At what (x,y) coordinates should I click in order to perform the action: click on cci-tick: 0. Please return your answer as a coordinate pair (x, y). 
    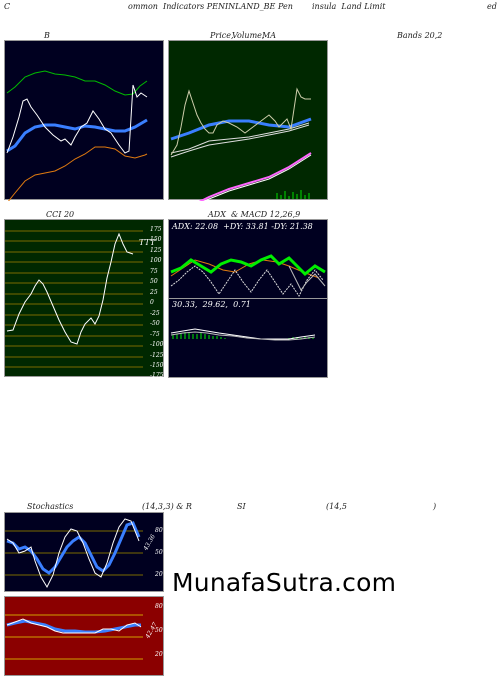
    Looking at the image, I should click on (152, 302).